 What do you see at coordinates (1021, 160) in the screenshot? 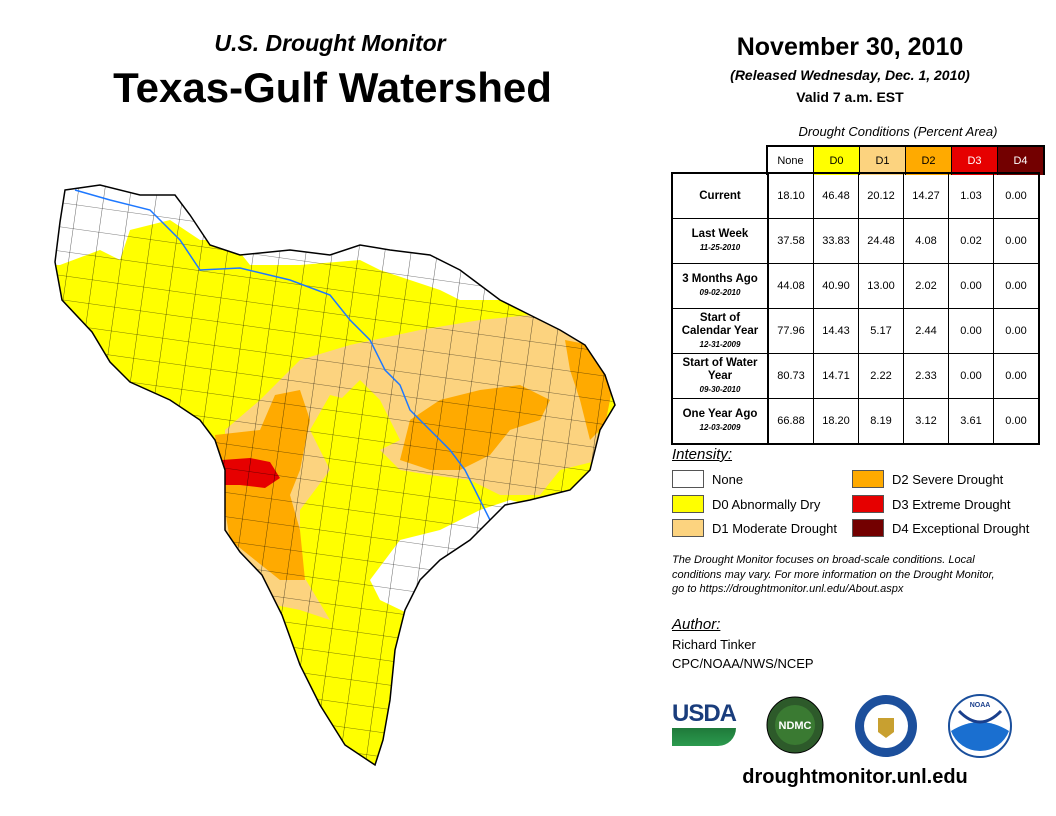
I see `column-header-d4: D4` at bounding box center [1021, 160].